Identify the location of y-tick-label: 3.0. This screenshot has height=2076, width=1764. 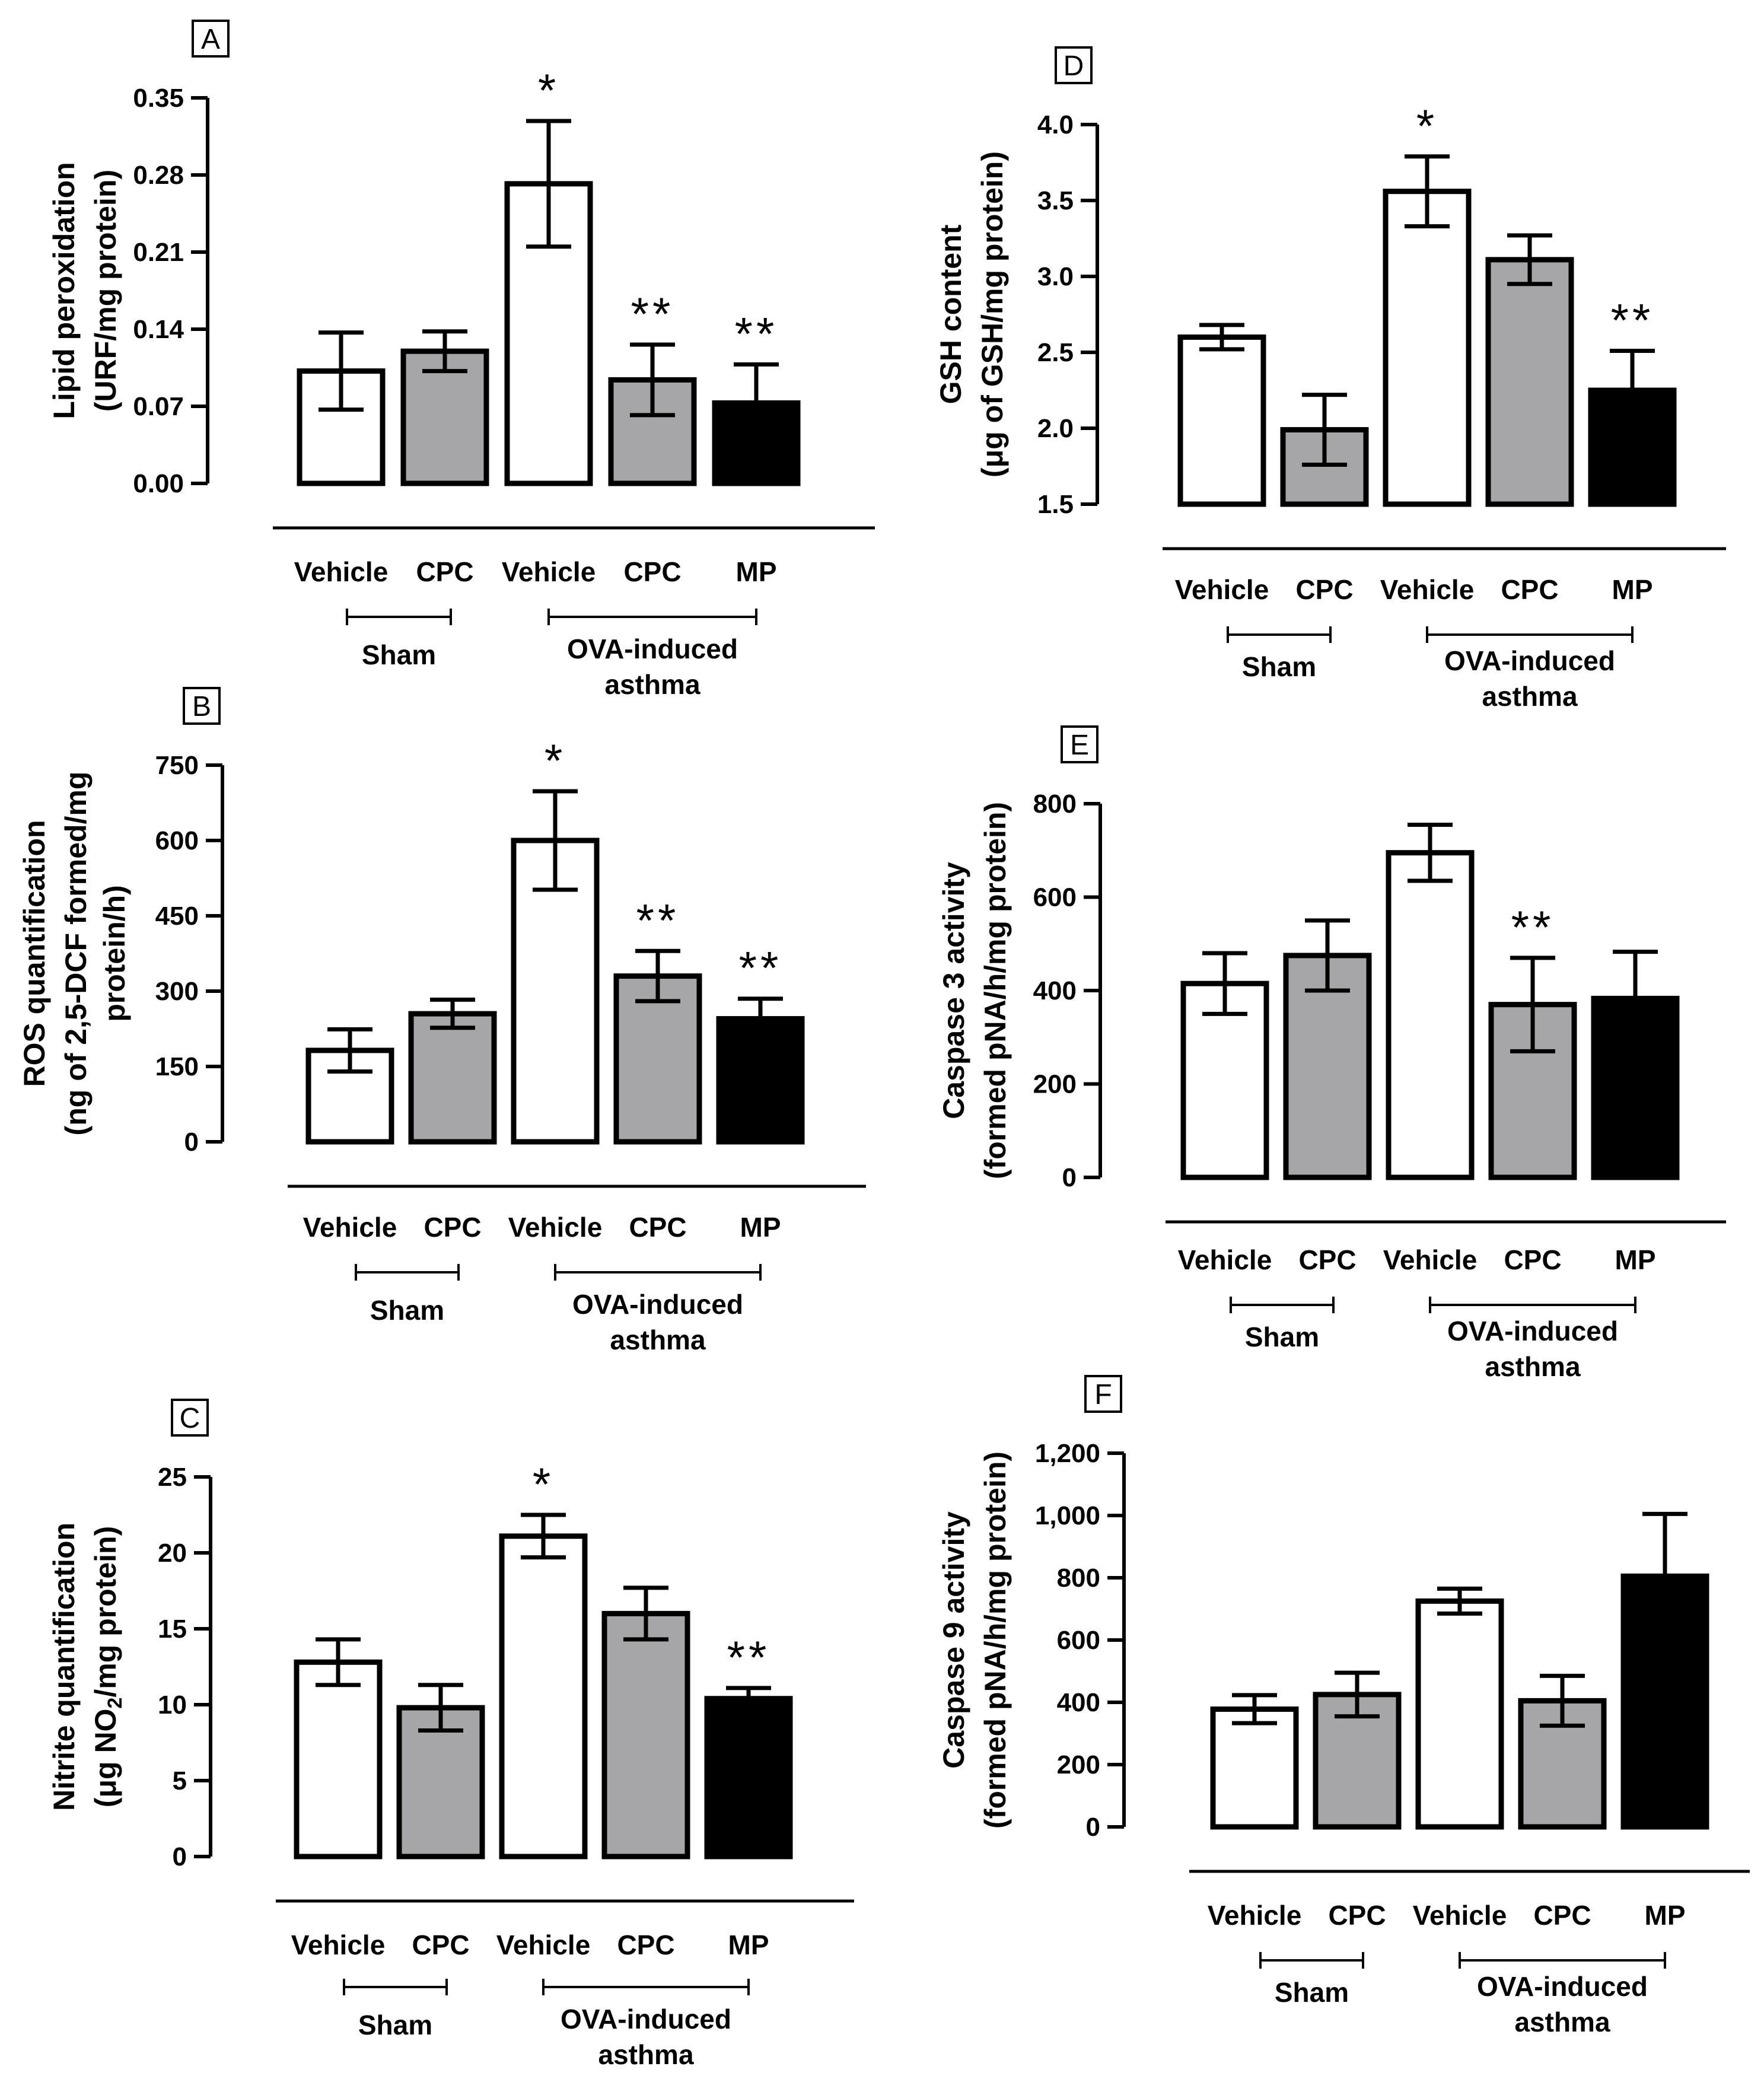
(1055, 277).